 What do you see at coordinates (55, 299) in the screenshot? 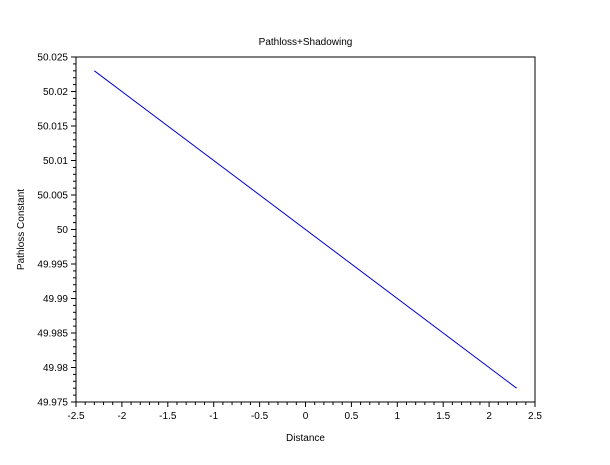
I see `y-tick-label: 49.99` at bounding box center [55, 299].